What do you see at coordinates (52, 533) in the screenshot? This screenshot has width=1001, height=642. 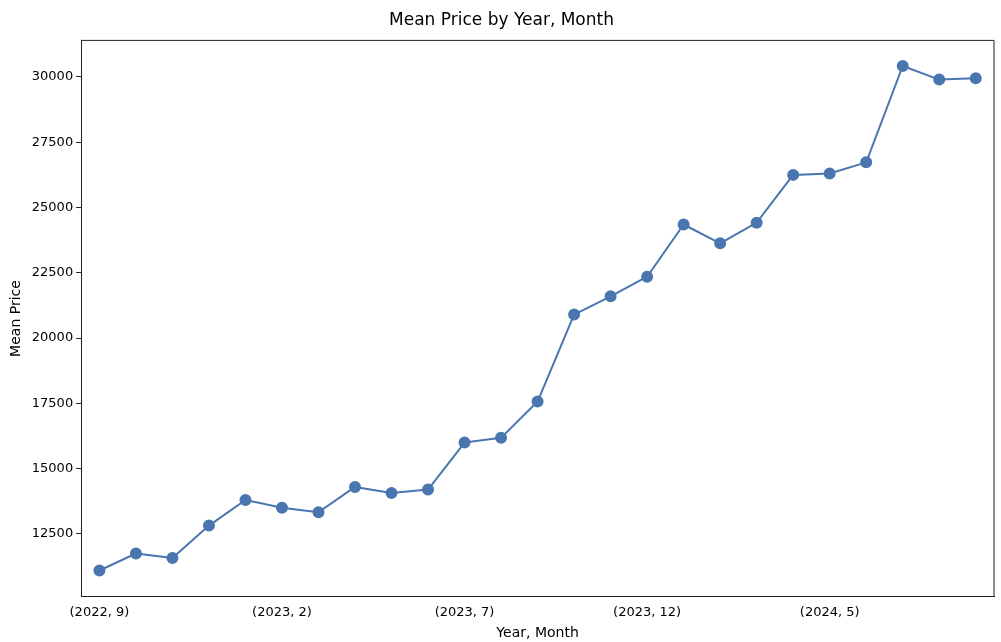 I see `y-tick-label: 12500` at bounding box center [52, 533].